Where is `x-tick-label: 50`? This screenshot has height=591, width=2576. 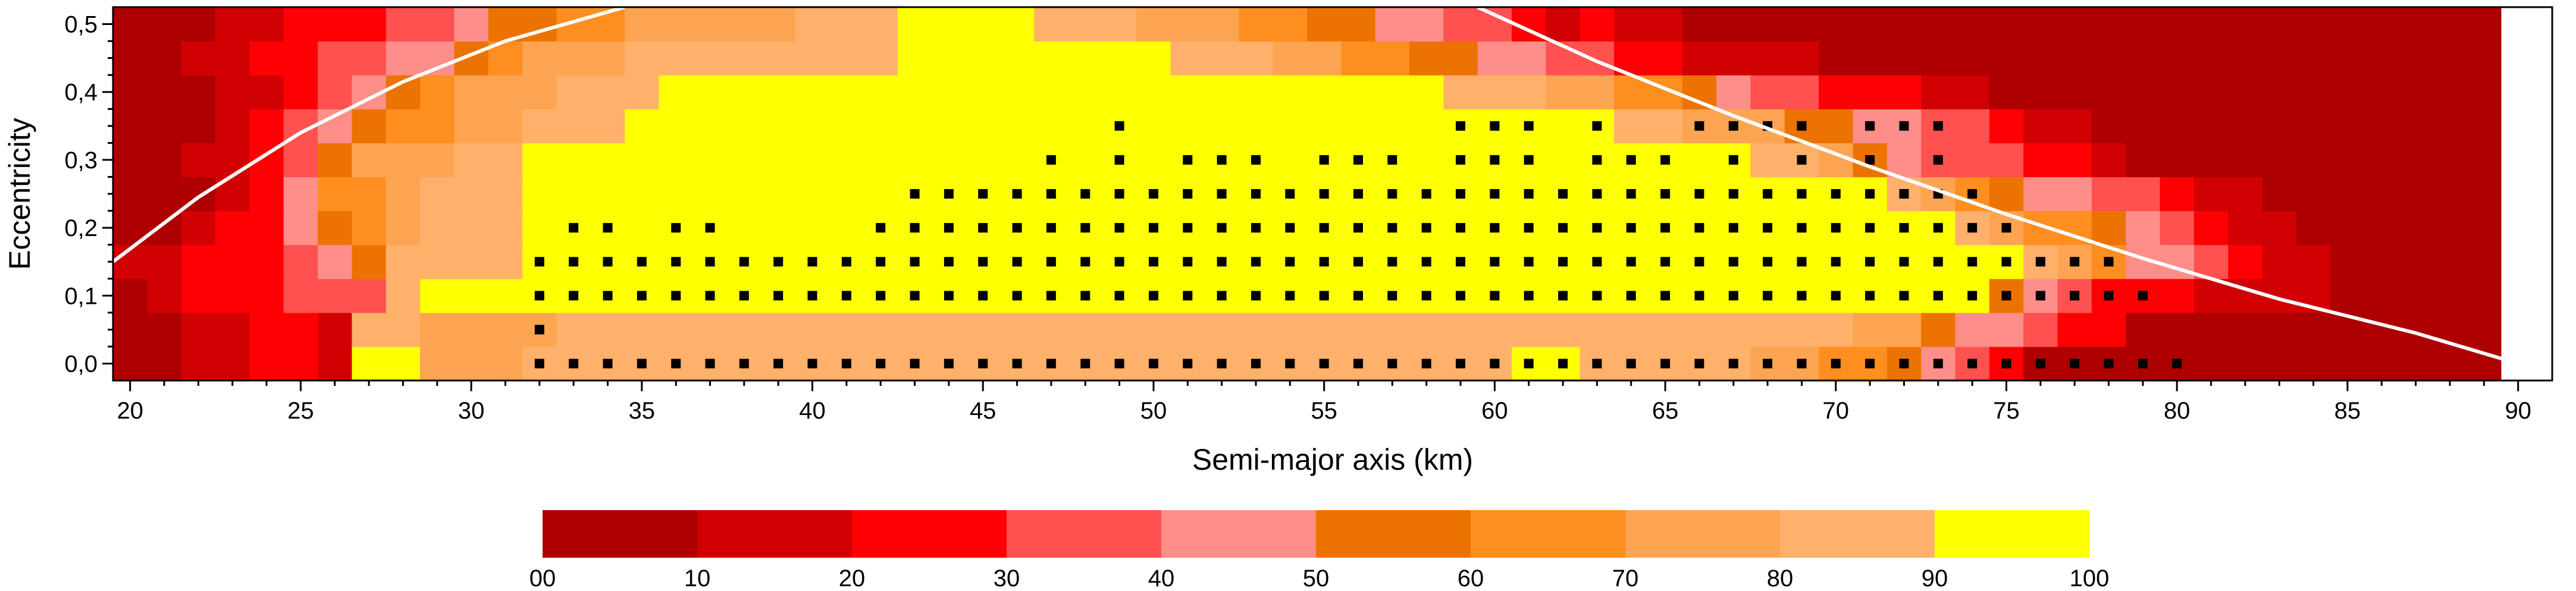
x-tick-label: 50 is located at coordinates (1153, 411).